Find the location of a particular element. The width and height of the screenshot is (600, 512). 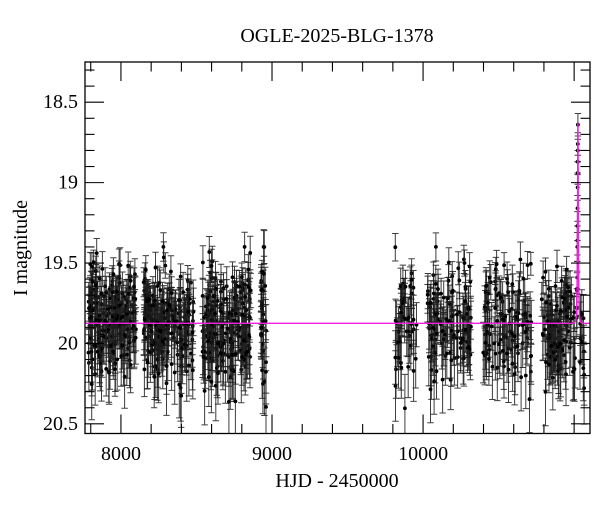

x-tick-label: 9000 is located at coordinates (272, 454).